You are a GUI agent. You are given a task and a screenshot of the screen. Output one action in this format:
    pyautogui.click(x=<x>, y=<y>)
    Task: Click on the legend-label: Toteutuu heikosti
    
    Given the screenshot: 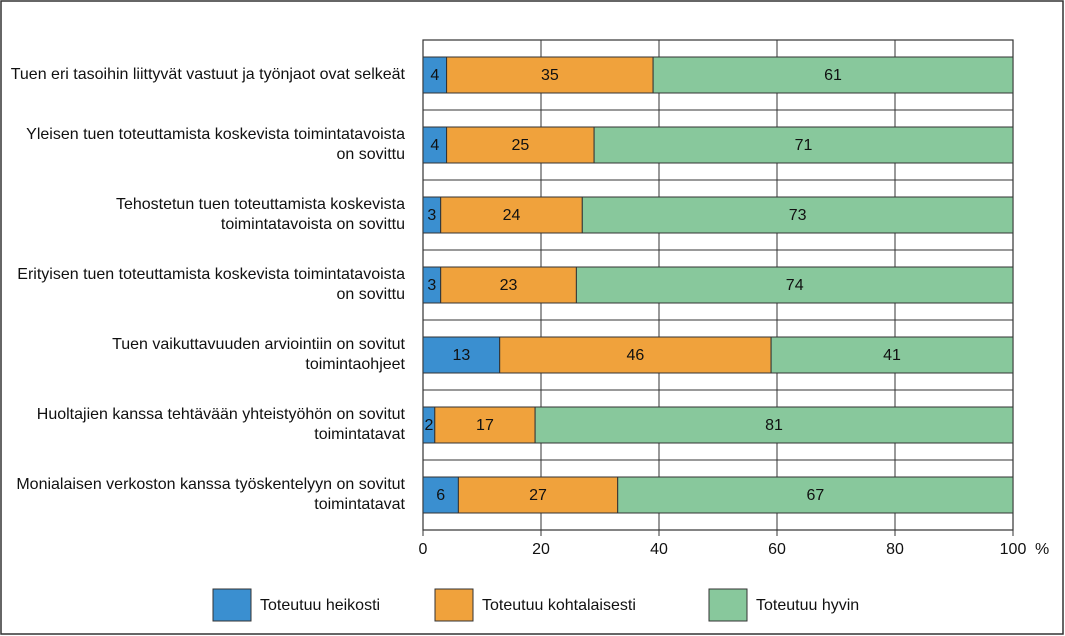 What is the action you would take?
    pyautogui.click(x=320, y=605)
    